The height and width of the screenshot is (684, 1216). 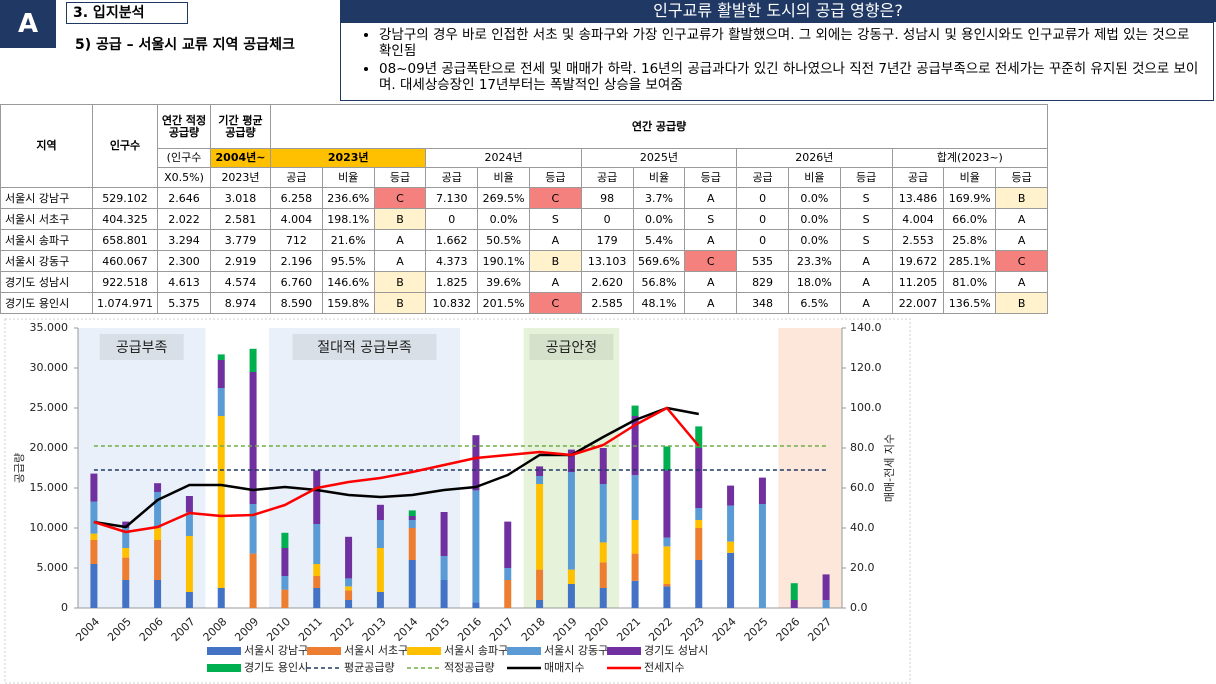 What do you see at coordinates (676, 650) in the screenshot?
I see `legend-label: 경기도 성남시` at bounding box center [676, 650].